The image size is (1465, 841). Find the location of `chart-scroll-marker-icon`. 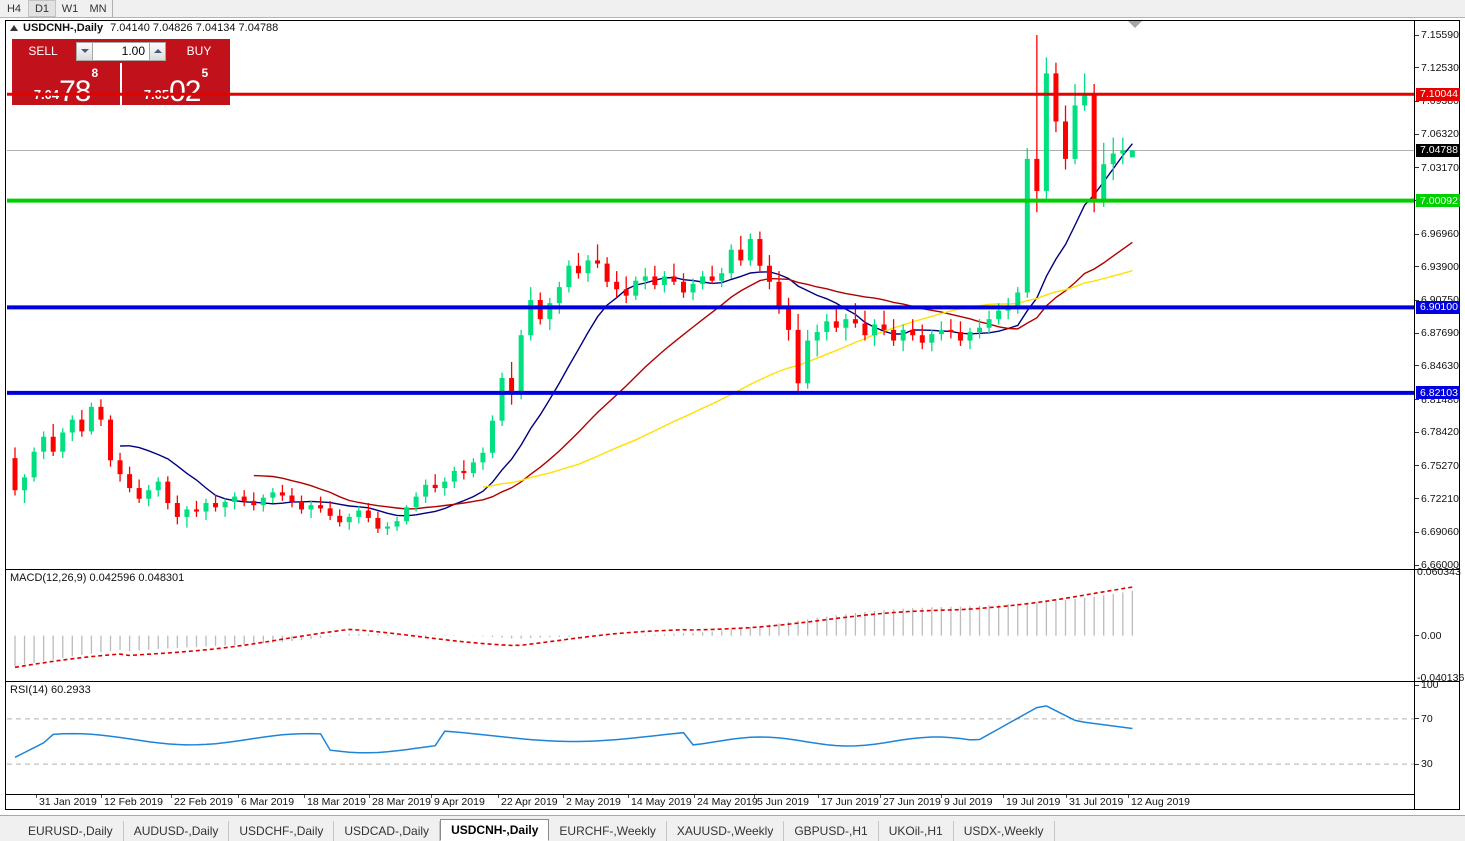

chart-scroll-marker-icon is located at coordinates (1135, 24).